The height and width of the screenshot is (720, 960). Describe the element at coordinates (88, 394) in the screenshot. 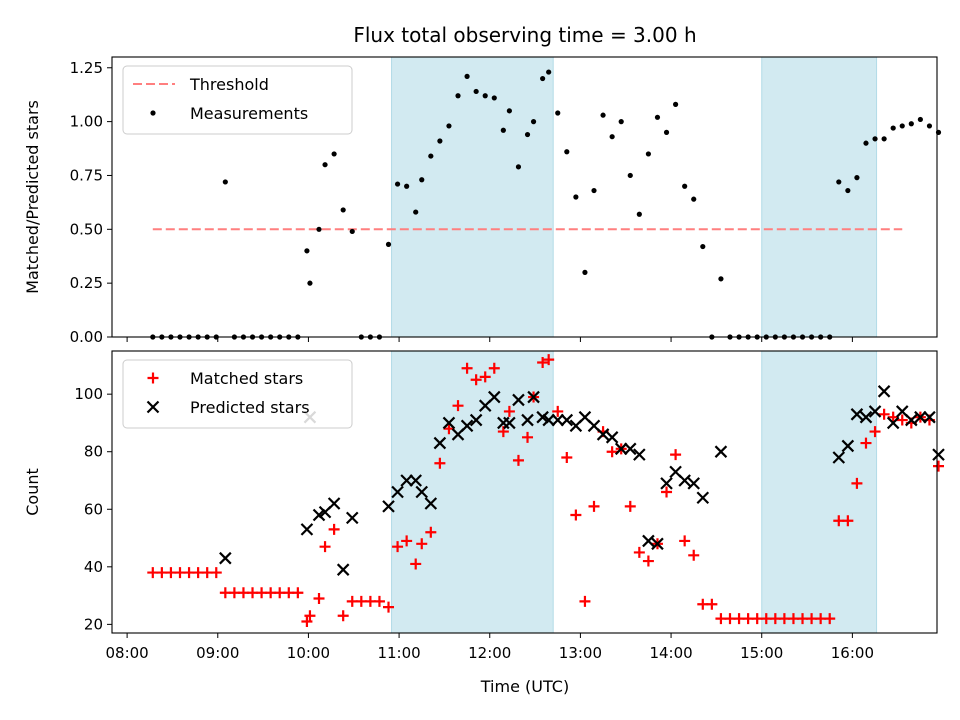

I see `y-tick-label: 100` at that location.